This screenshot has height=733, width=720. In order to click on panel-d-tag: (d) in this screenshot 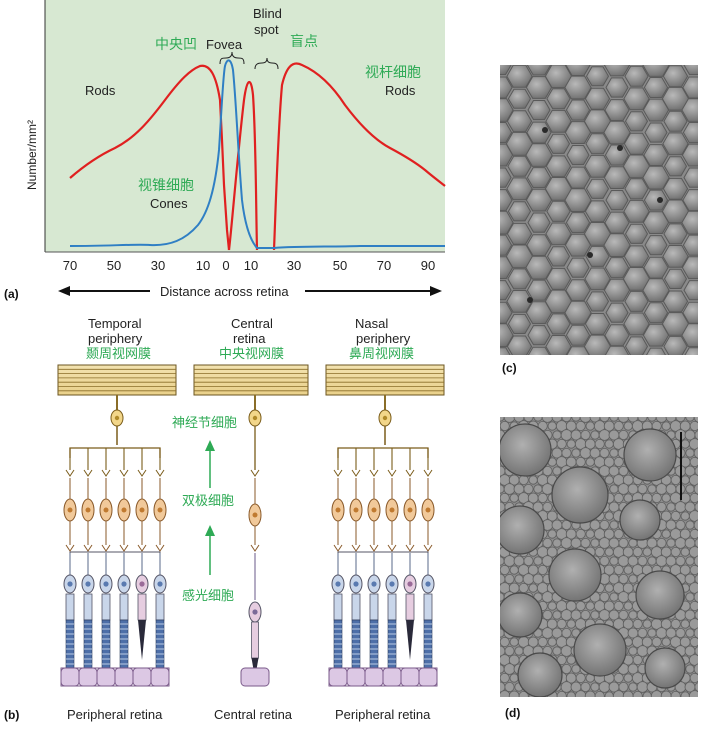, I will do `click(512, 713)`.